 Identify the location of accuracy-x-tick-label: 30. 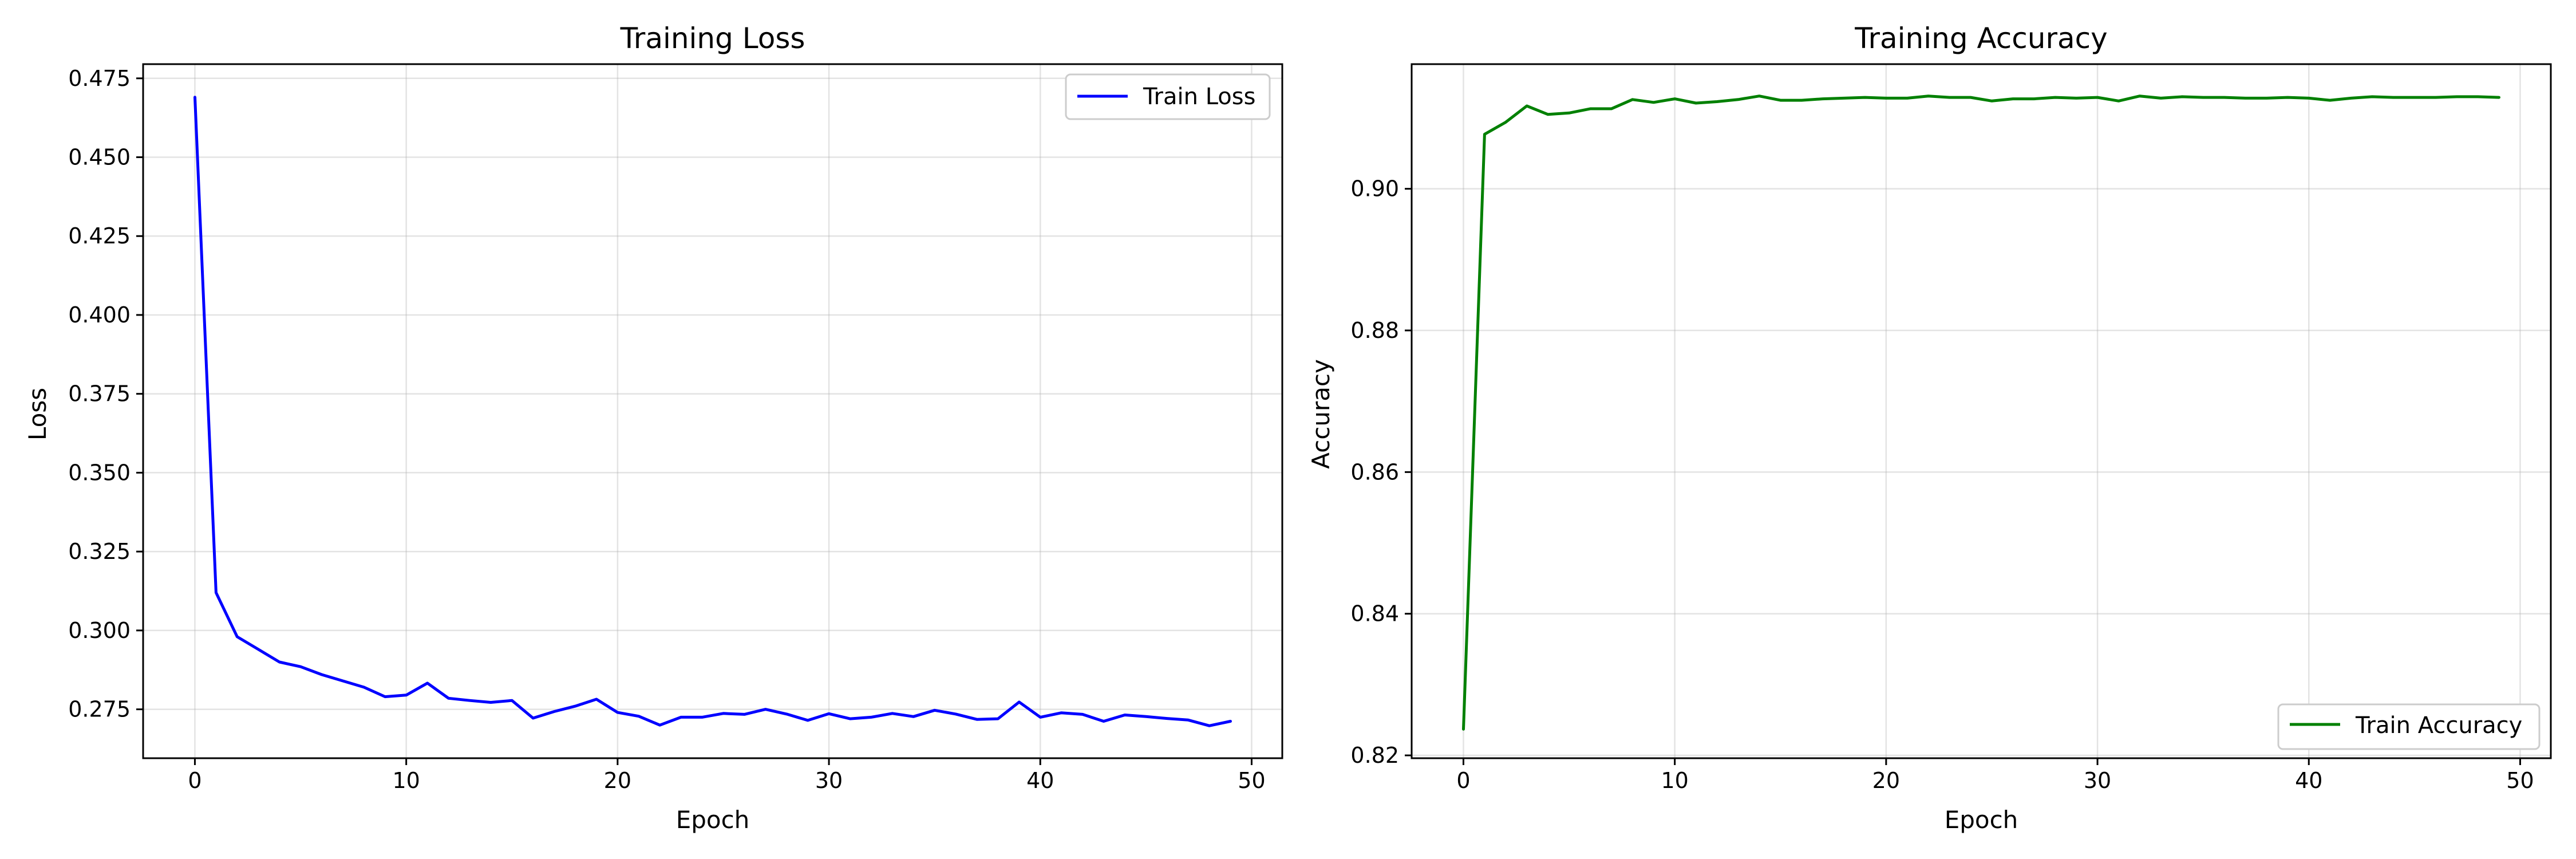
(2097, 780).